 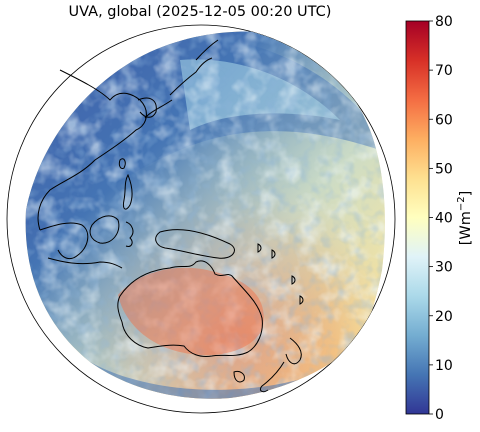 I want to click on colorbar-tick-label: 50, so click(x=444, y=169).